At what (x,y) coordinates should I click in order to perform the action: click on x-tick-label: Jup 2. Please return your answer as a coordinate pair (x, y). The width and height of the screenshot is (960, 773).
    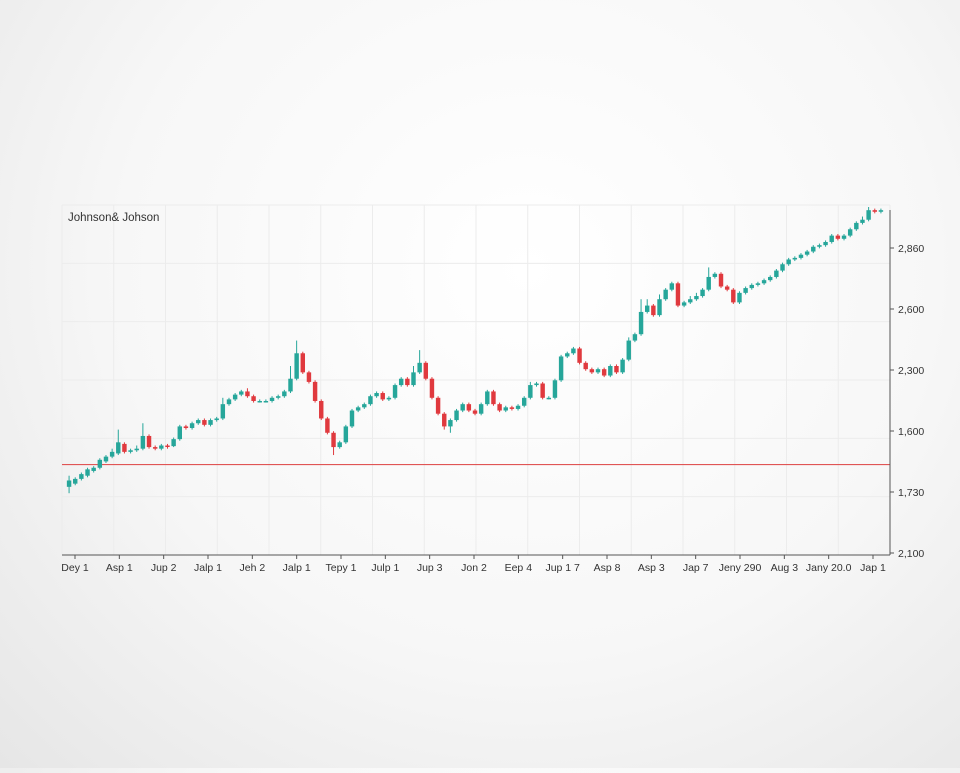
    Looking at the image, I should click on (164, 568).